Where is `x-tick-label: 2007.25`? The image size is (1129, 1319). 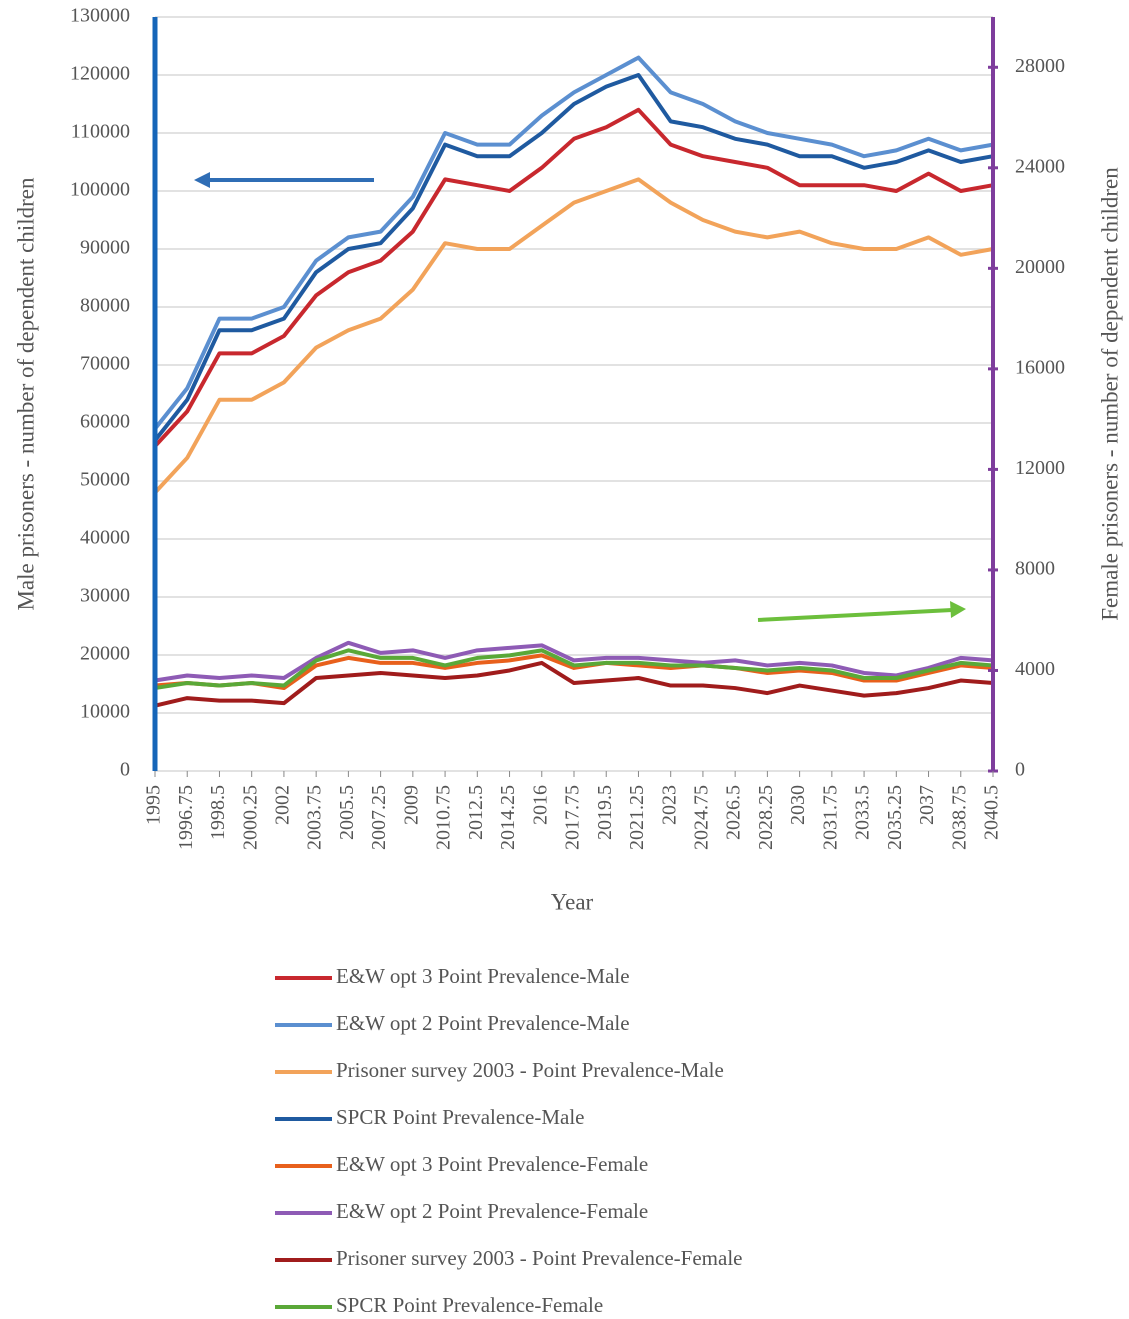
x-tick-label: 2007.25 is located at coordinates (379, 817).